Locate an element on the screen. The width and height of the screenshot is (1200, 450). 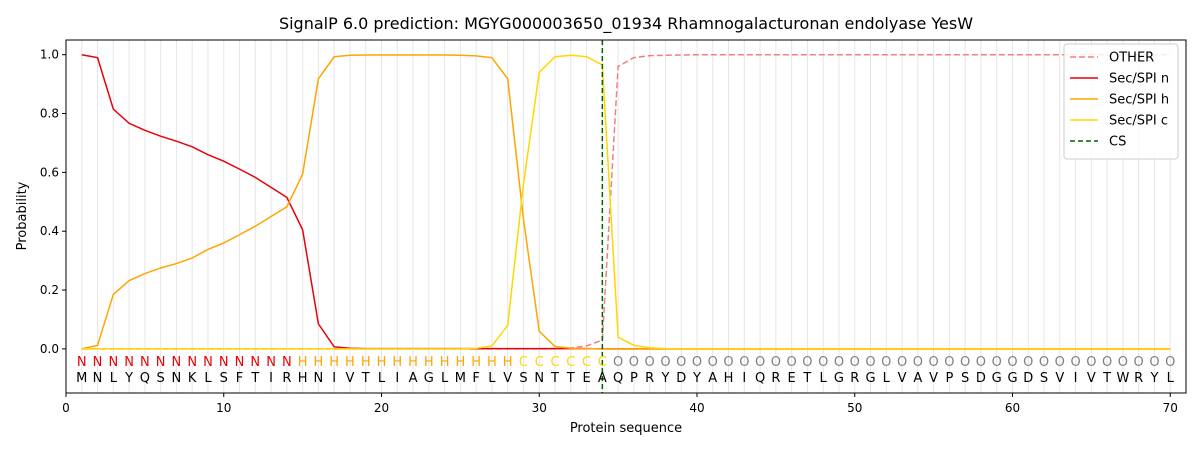
y-tick-label: 1.0 is located at coordinates (49, 55).